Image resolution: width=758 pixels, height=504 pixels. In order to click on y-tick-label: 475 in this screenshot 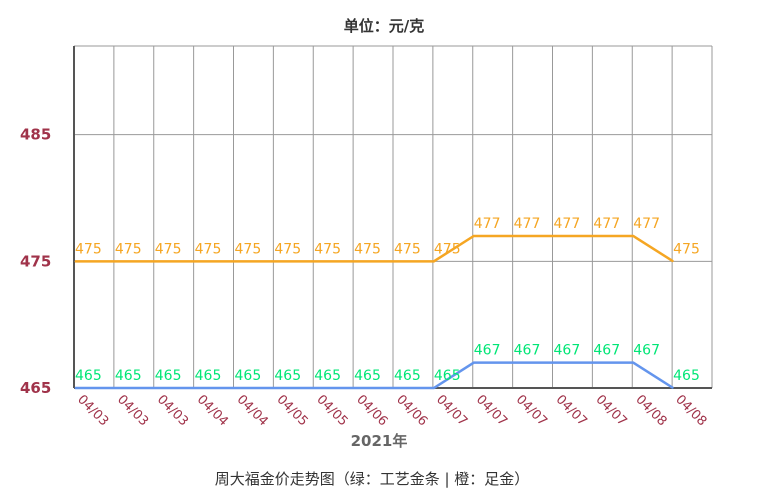, I will do `click(35, 261)`.